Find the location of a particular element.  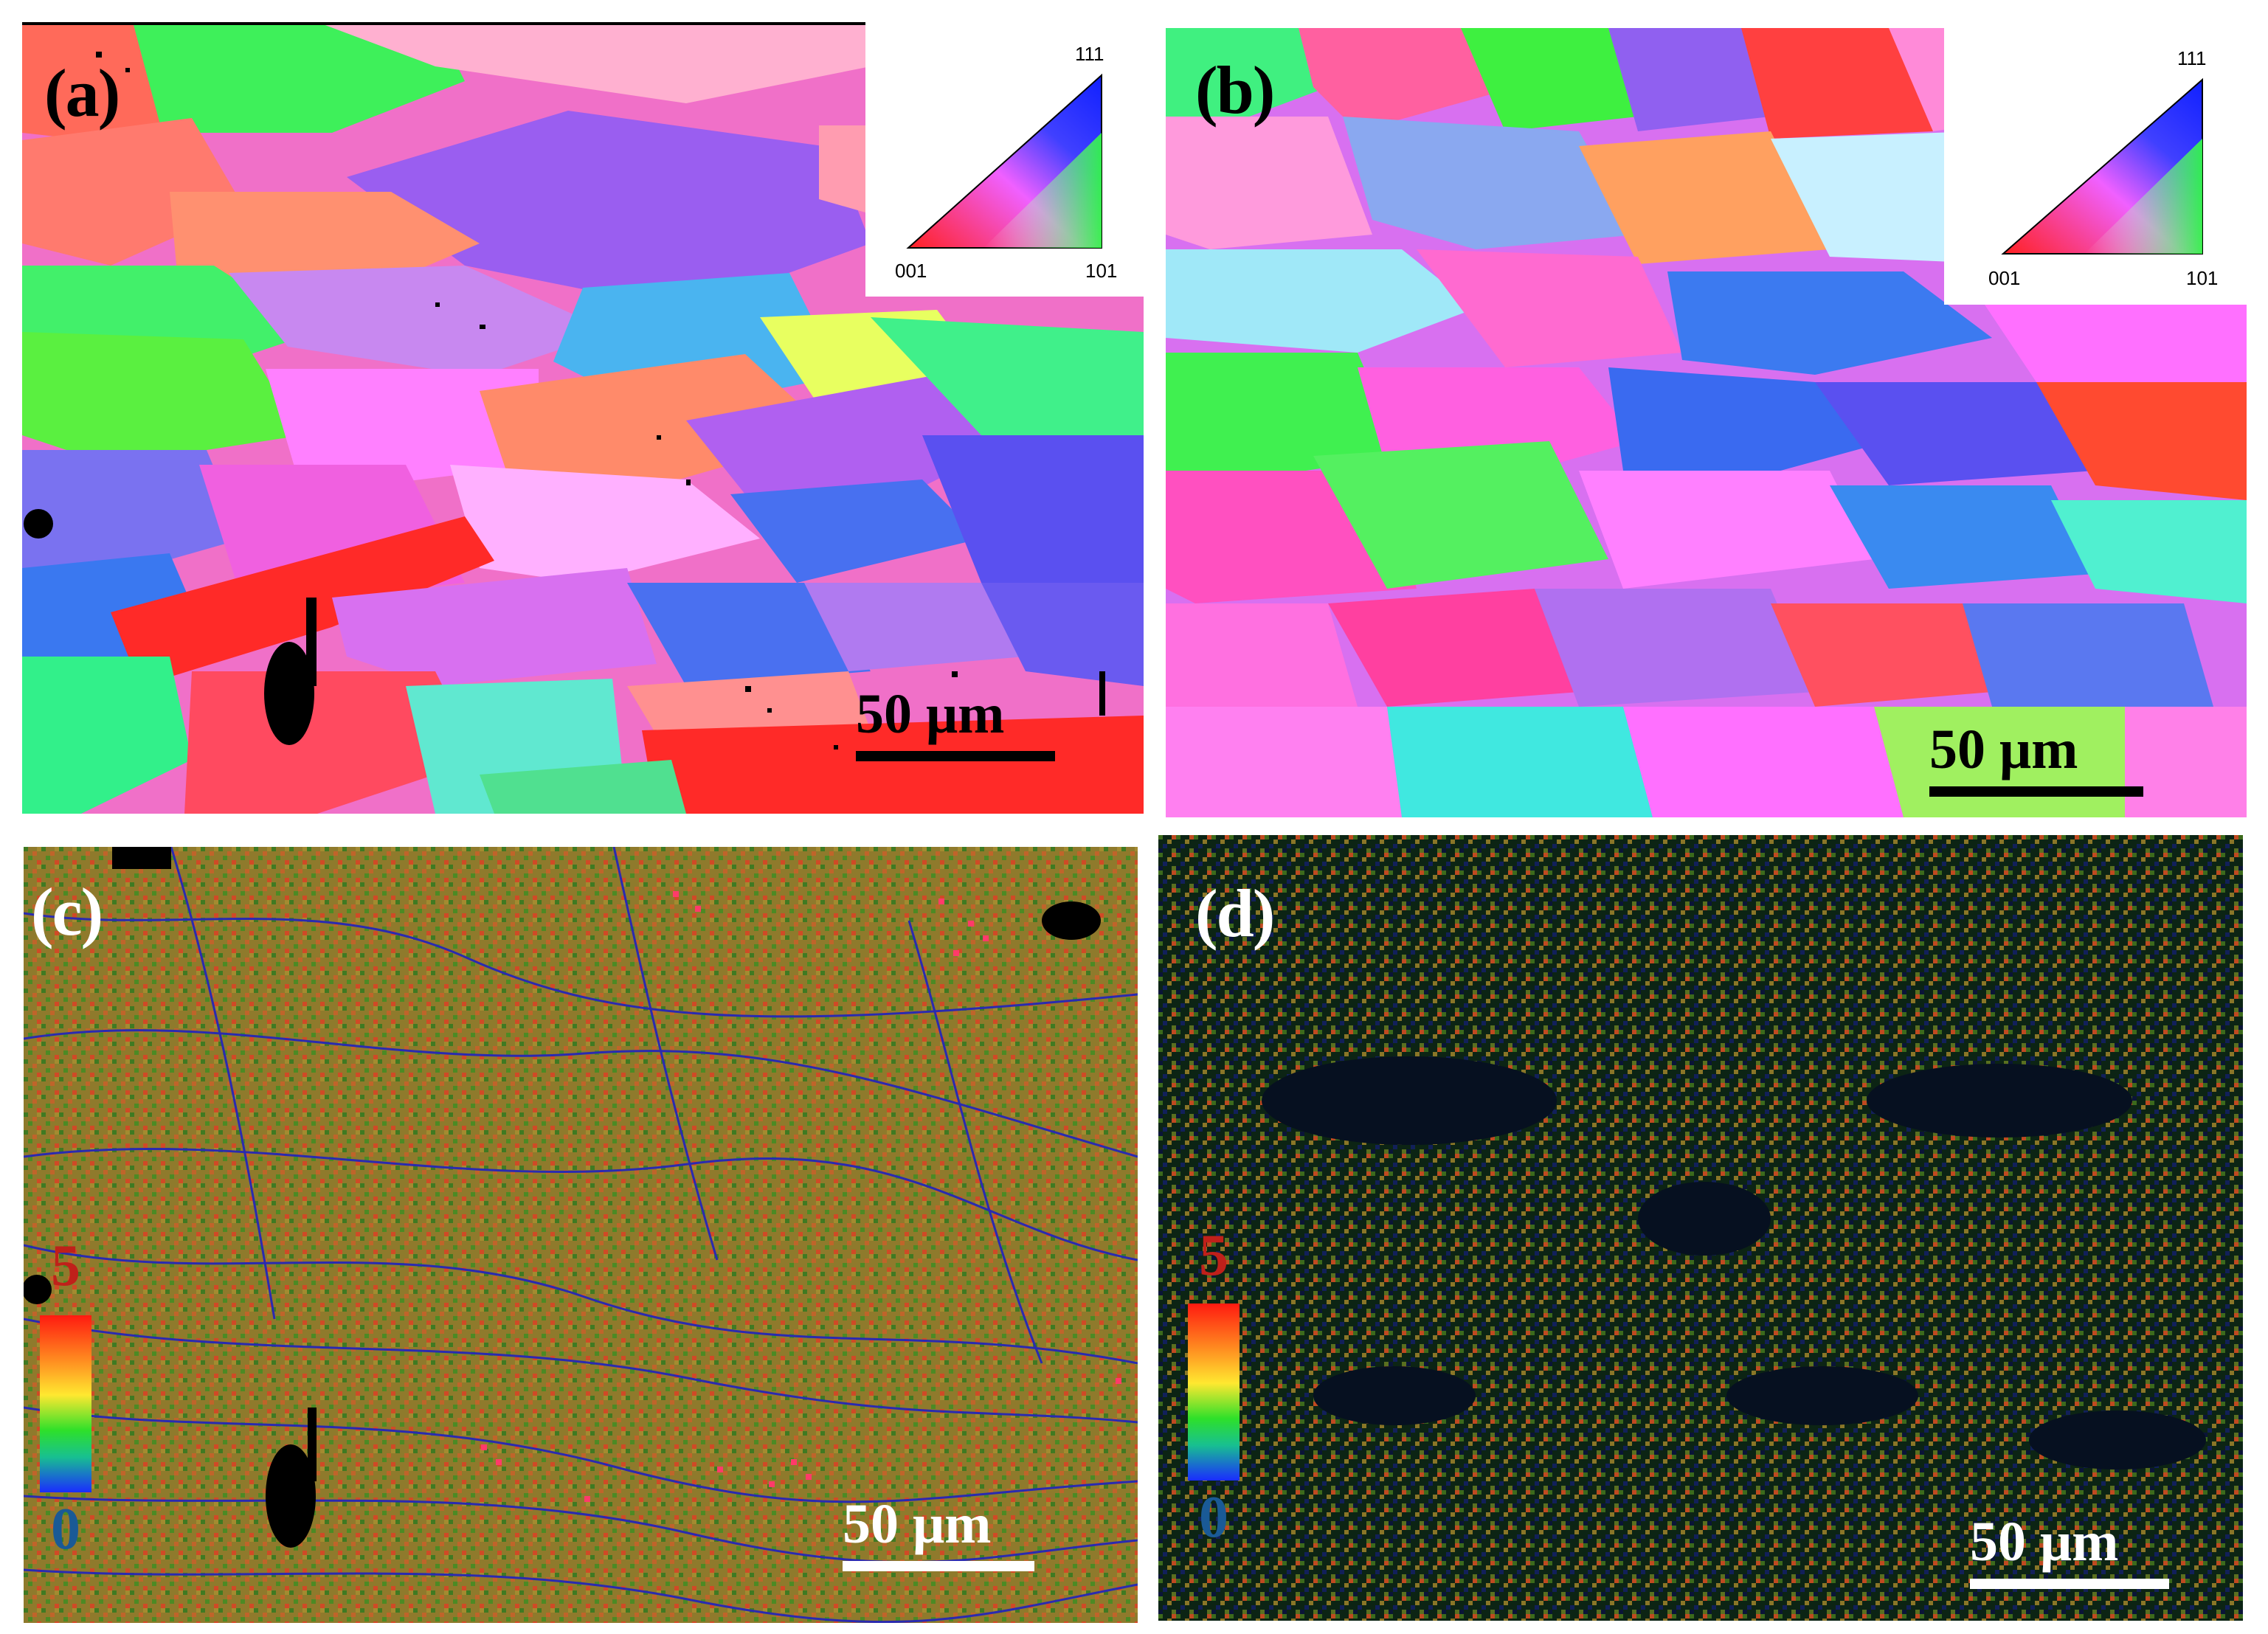

scale-bar-b: 50 μm is located at coordinates (2036, 759).